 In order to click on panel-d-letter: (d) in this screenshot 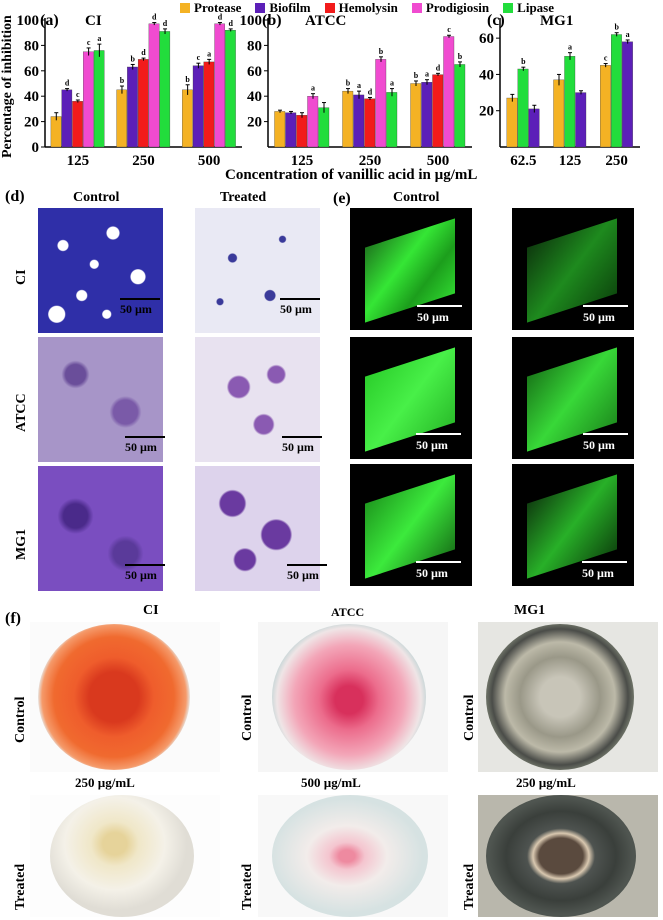, I will do `click(15, 196)`.